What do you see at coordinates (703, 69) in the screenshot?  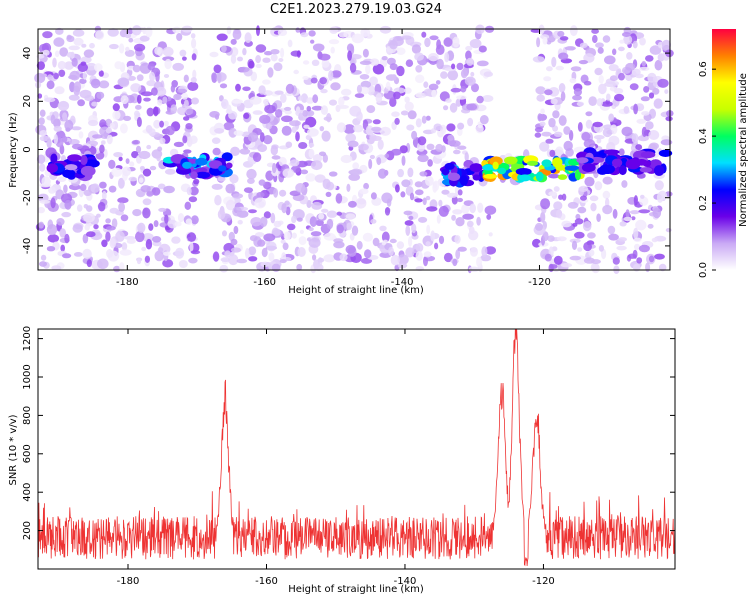 I see `colorbar-tick-label: 0.6` at bounding box center [703, 69].